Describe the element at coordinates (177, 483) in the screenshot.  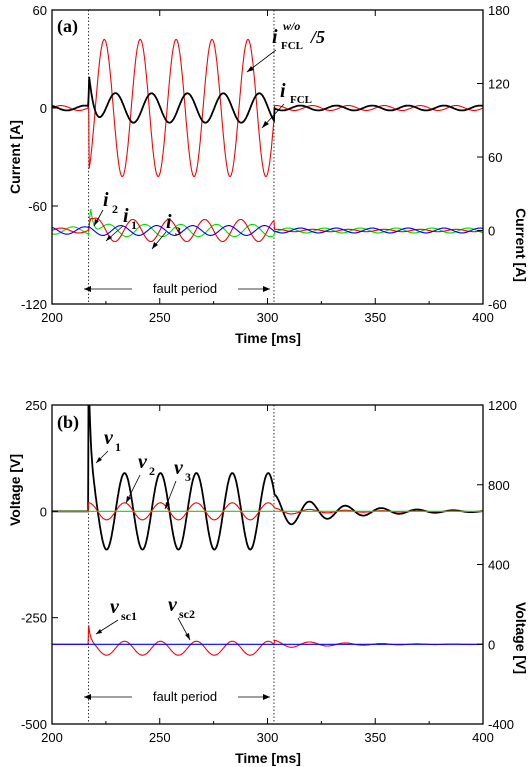
I see `label-v-3: v 3` at that location.